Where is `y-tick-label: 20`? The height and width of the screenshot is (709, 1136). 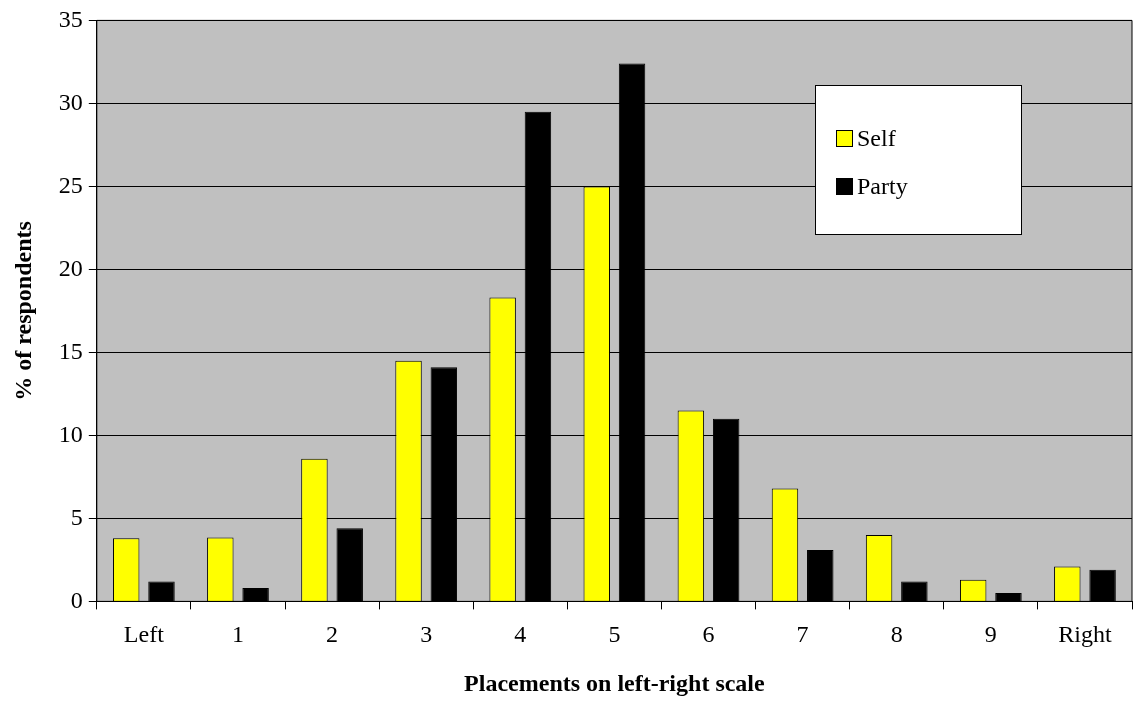
y-tick-label: 20 is located at coordinates (70, 267).